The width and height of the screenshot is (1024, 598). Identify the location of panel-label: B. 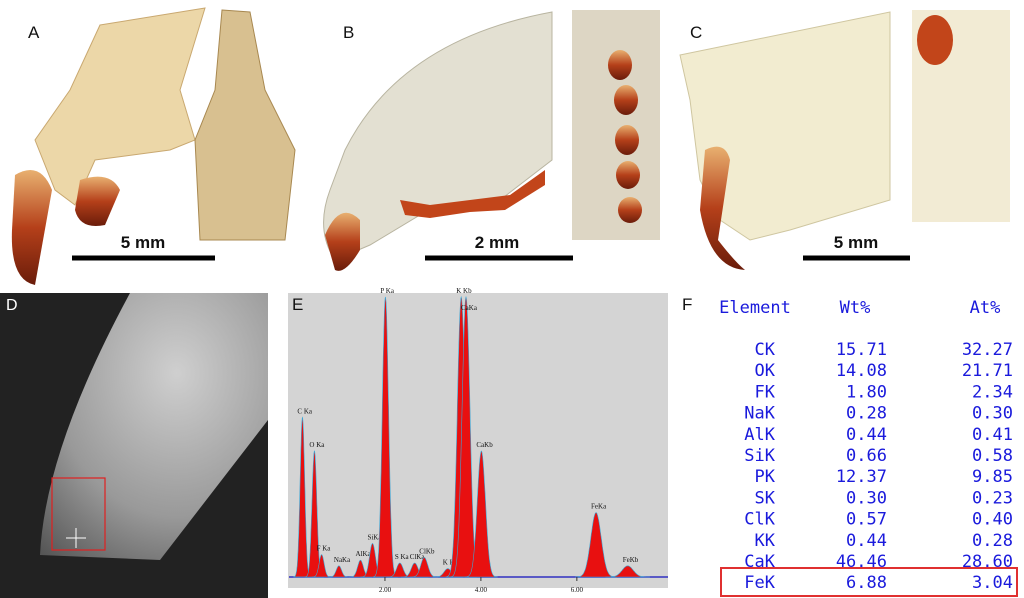
(348, 32).